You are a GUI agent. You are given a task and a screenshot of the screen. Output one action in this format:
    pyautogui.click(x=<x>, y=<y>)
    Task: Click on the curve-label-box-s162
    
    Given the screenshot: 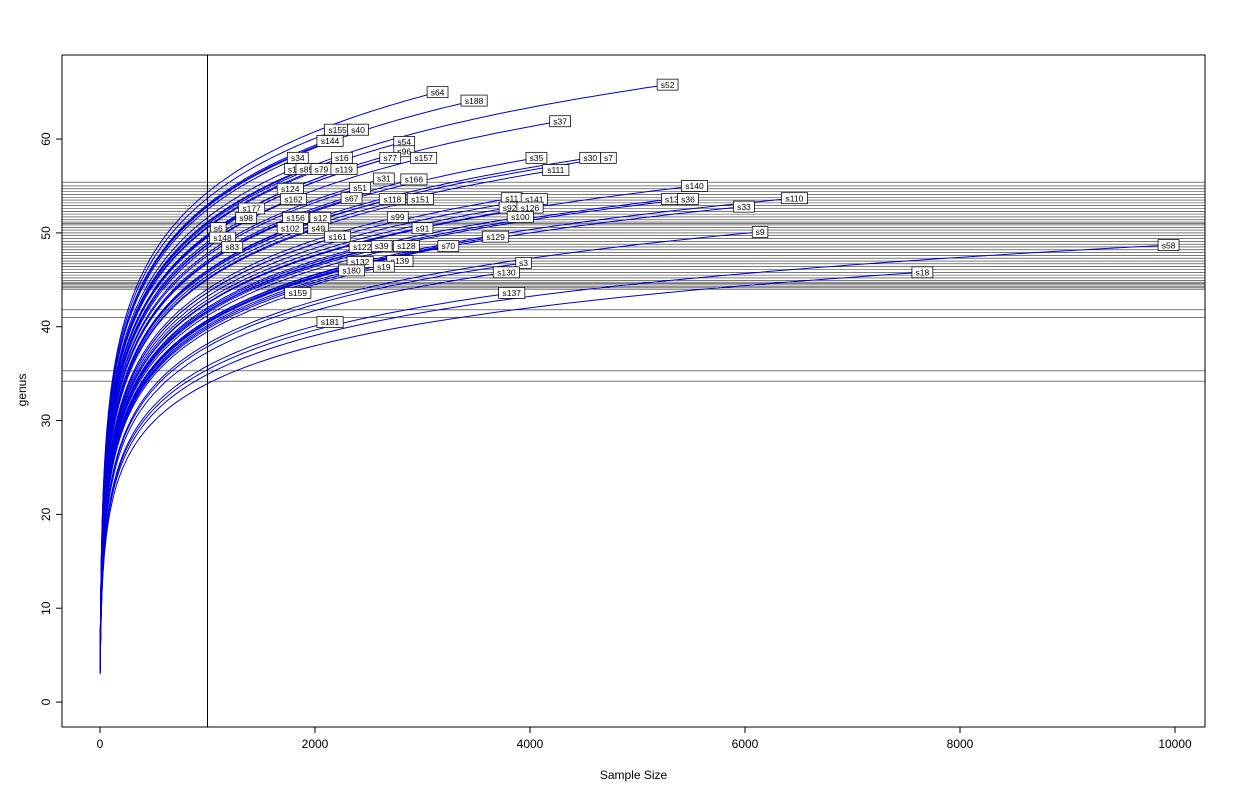 What is the action you would take?
    pyautogui.click(x=293, y=199)
    